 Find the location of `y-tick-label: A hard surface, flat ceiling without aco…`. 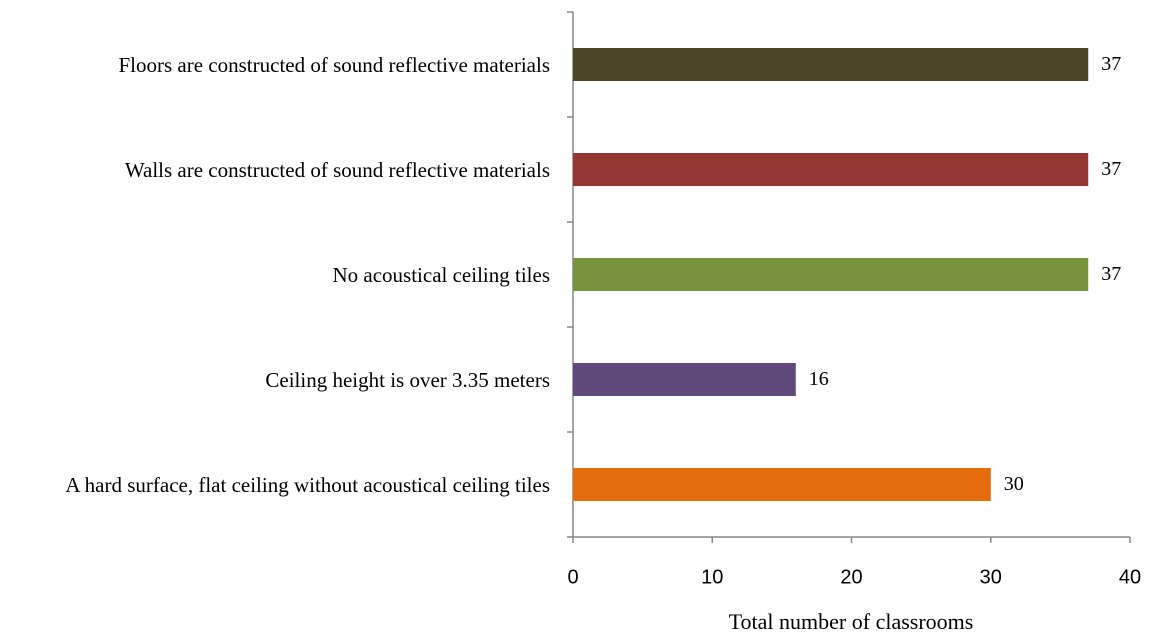

y-tick-label: A hard surface, flat ceiling without aco… is located at coordinates (307, 484).